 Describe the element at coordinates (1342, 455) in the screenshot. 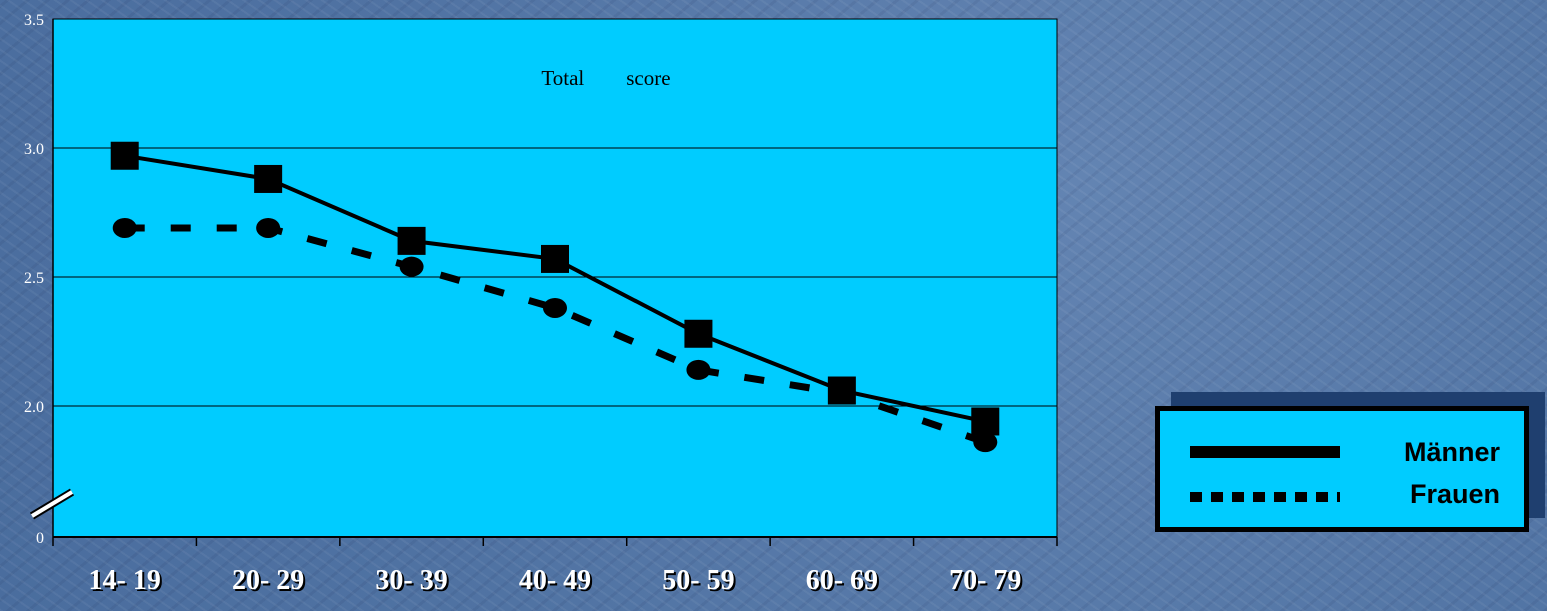

I see `legend-item-maenner: Männer` at that location.